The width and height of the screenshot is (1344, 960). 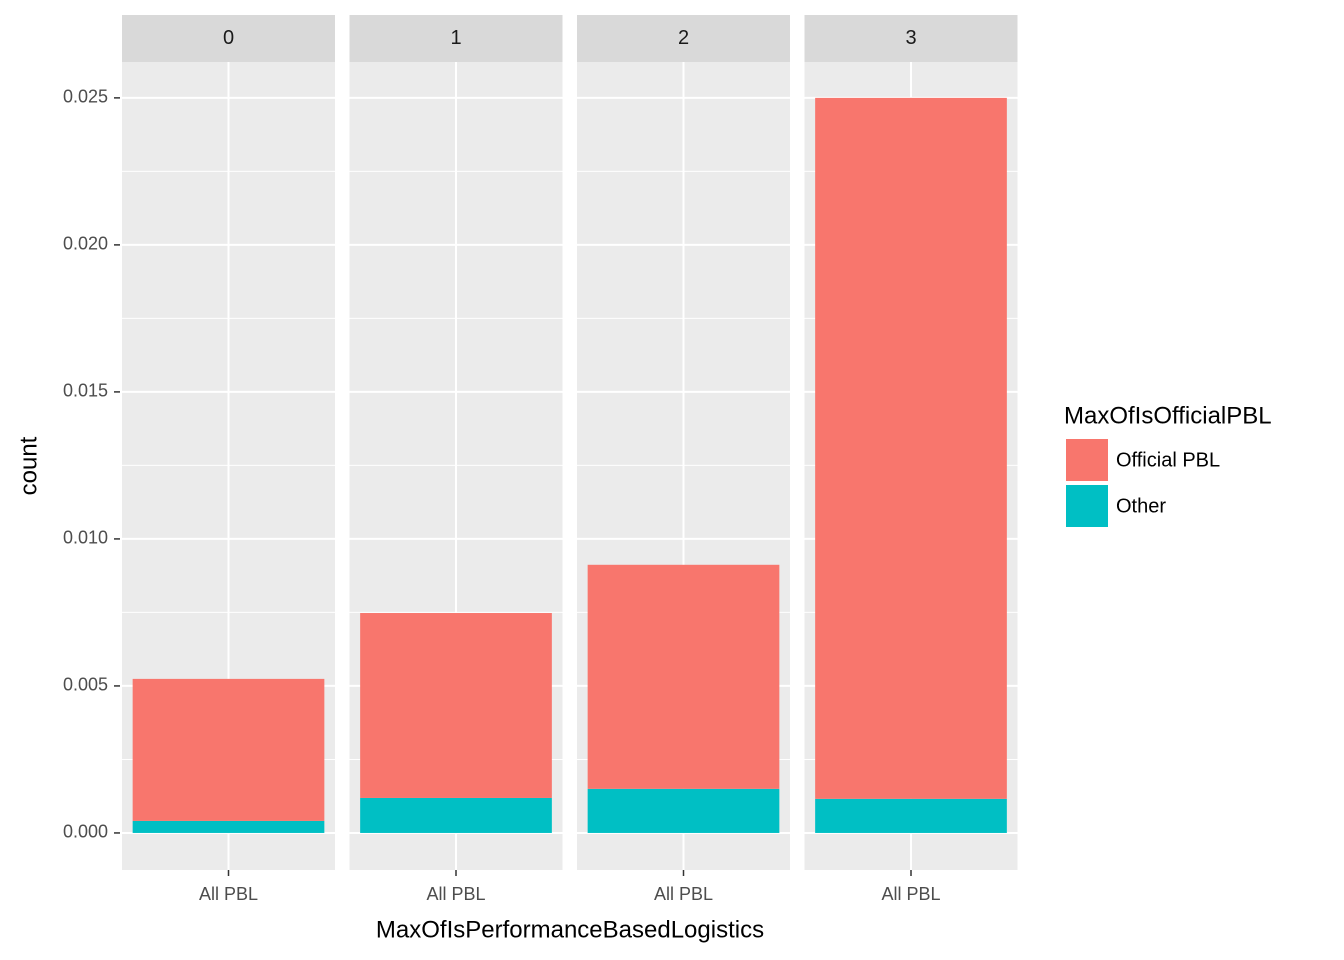 I want to click on y-tick-label: 0.000, so click(x=85, y=832).